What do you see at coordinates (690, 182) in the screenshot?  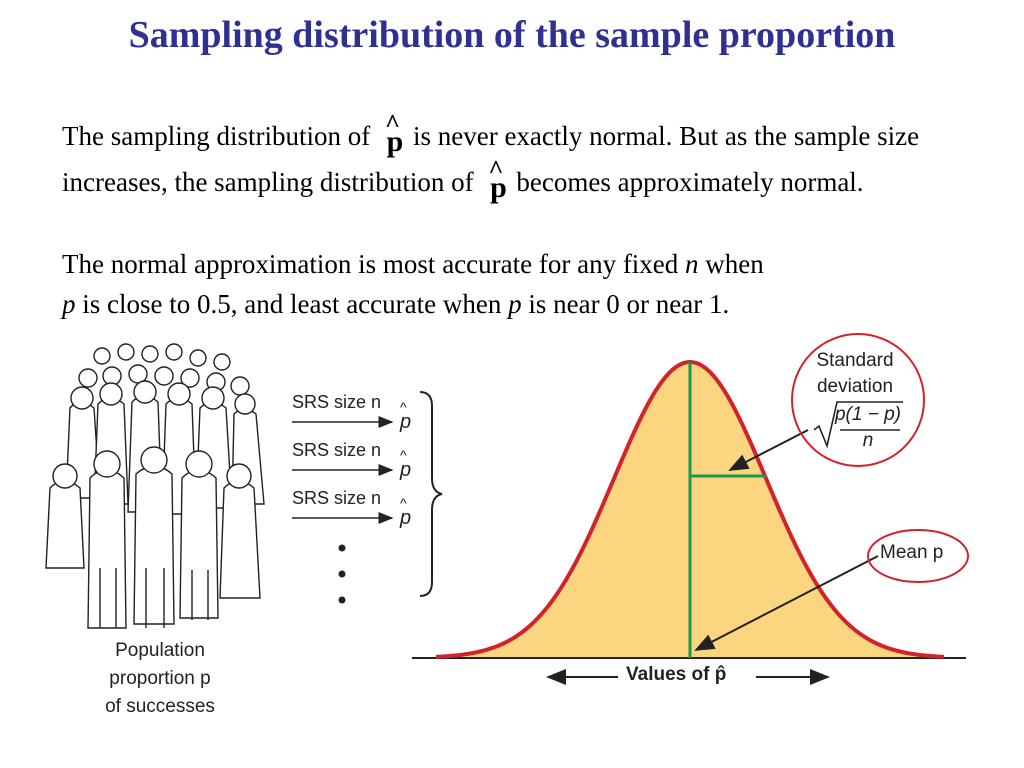 I see `paragraph-text: becomes approximately normal.` at bounding box center [690, 182].